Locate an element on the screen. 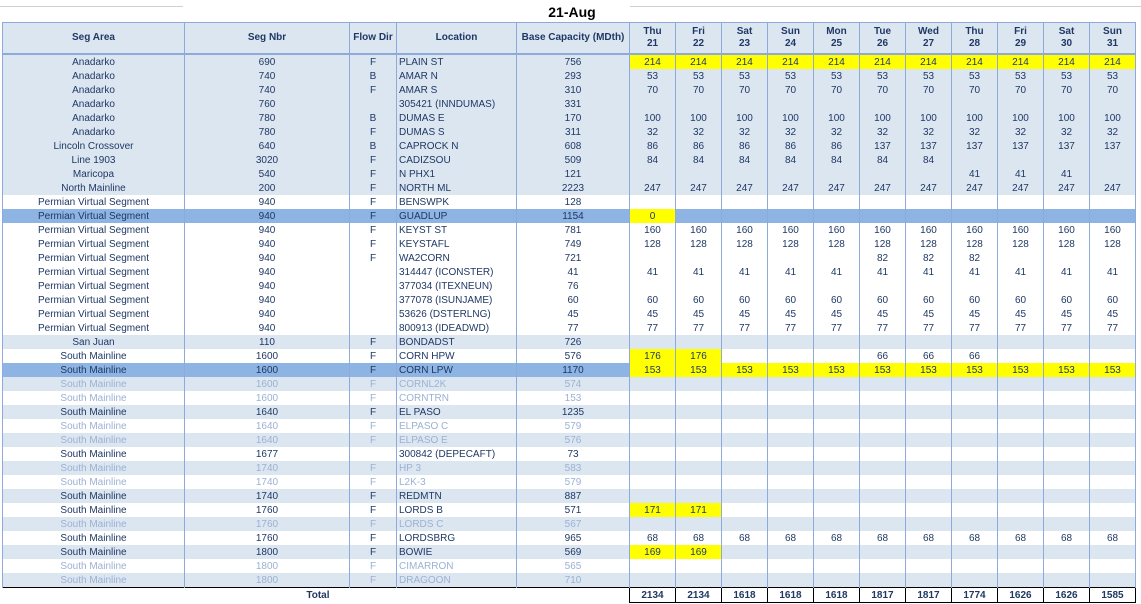  base-capacity-cell: 76 is located at coordinates (573, 286).